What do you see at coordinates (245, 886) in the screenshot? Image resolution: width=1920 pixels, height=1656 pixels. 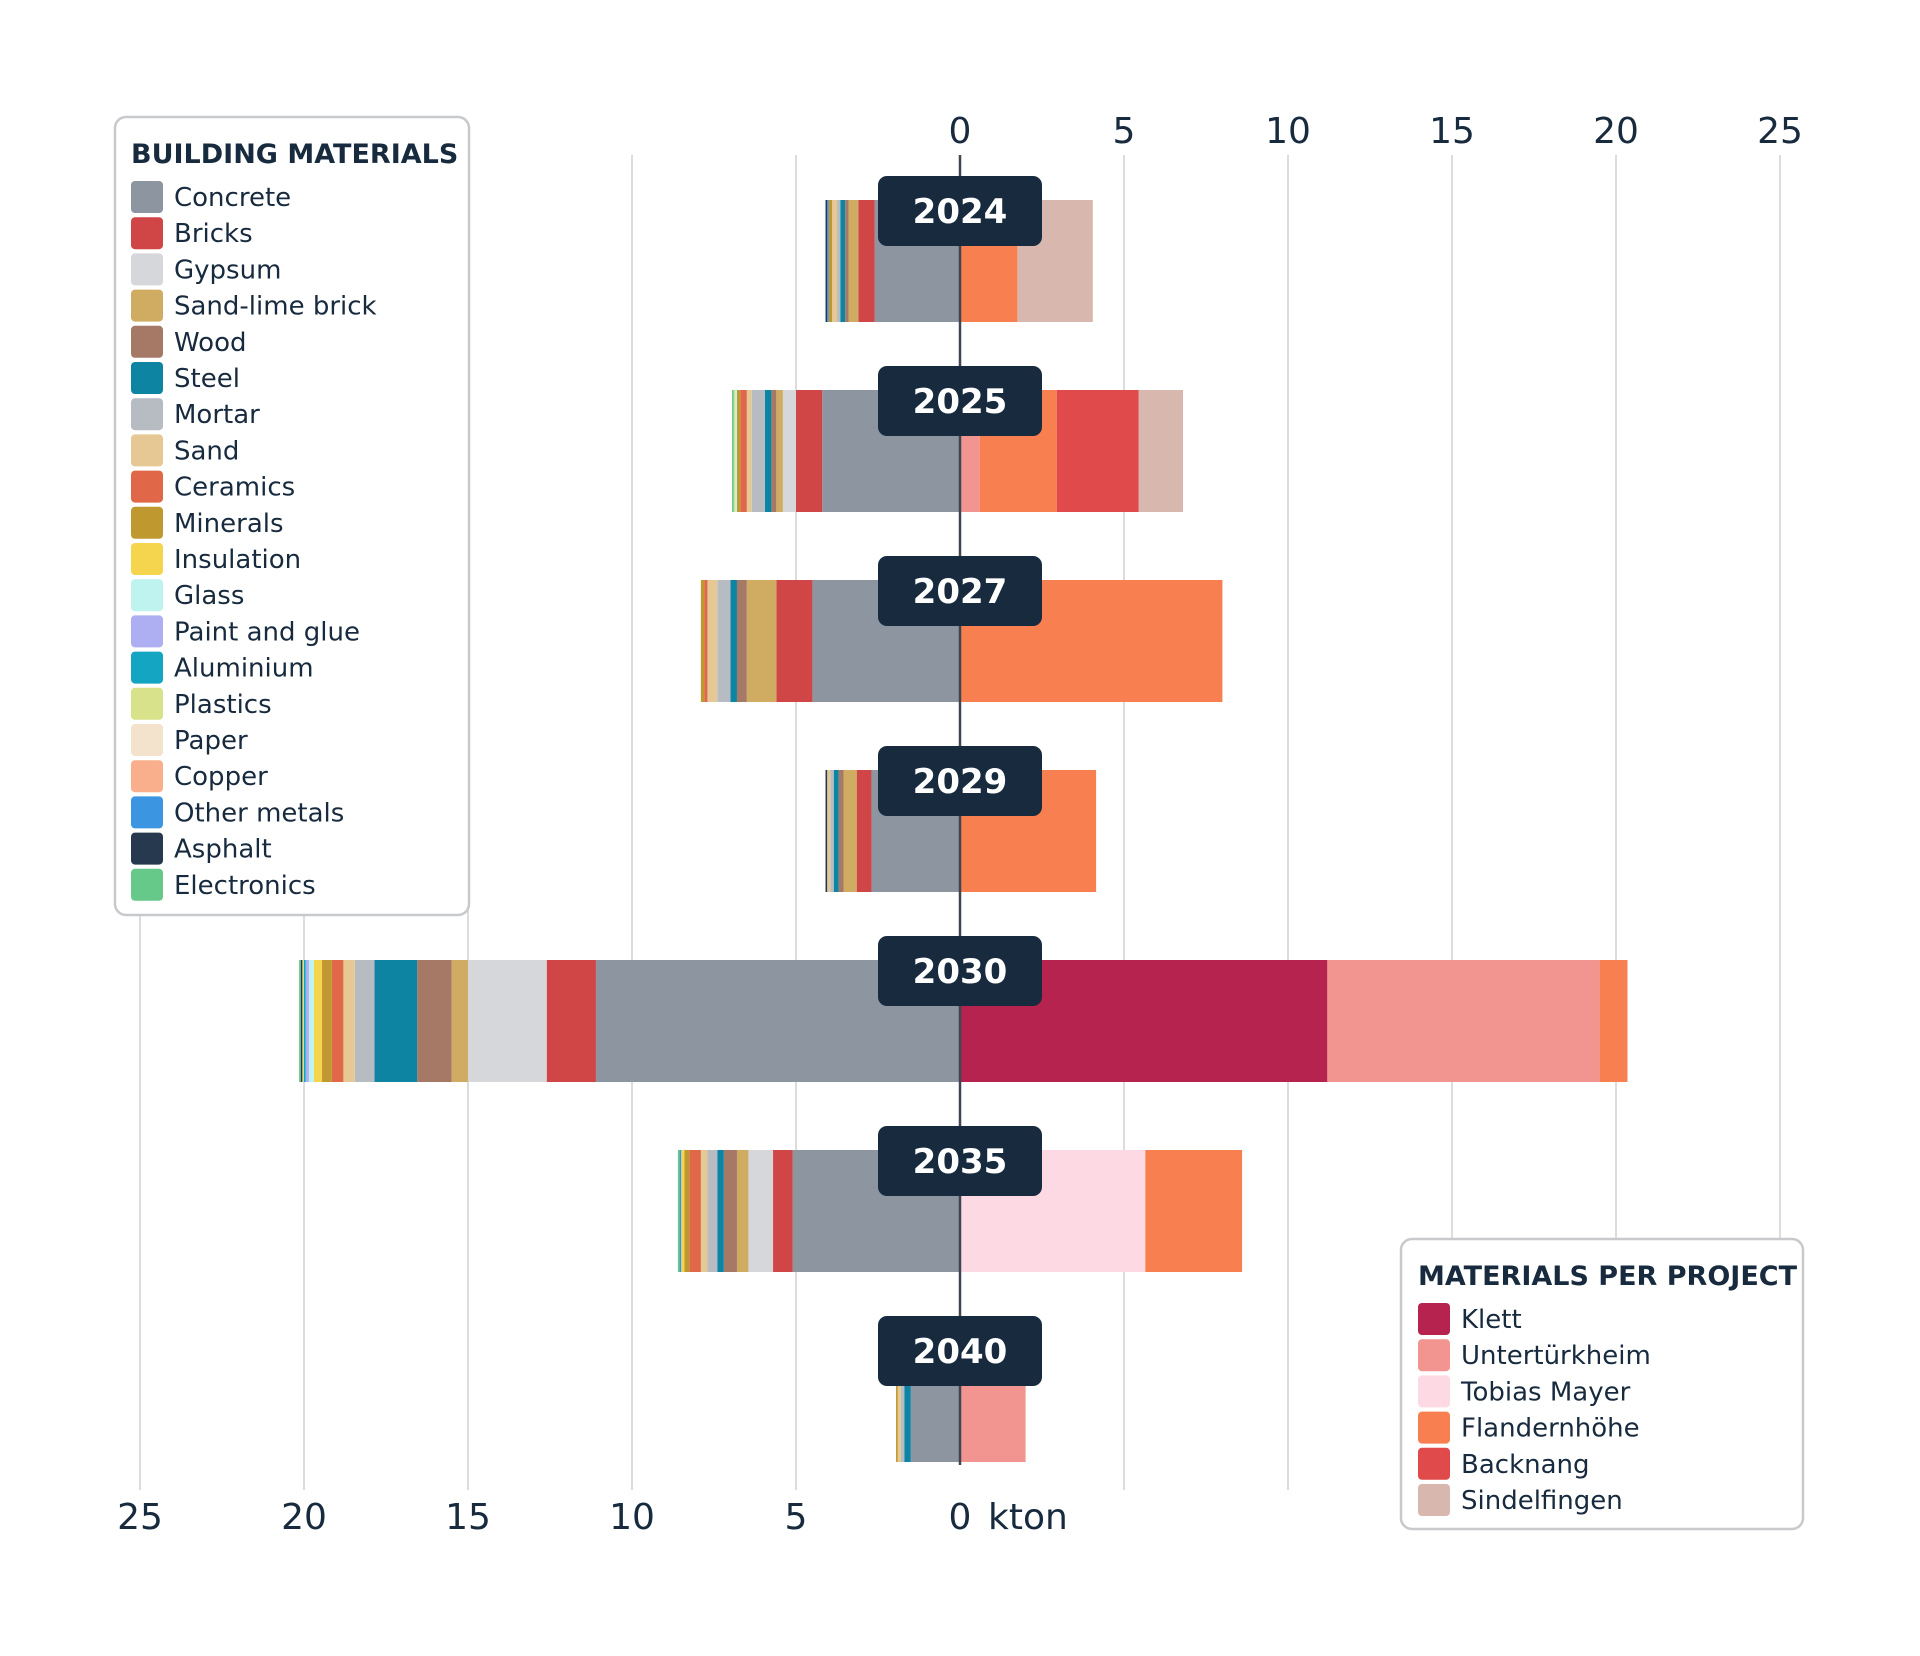 I see `materials-legend-label-electronics: Electronics` at bounding box center [245, 886].